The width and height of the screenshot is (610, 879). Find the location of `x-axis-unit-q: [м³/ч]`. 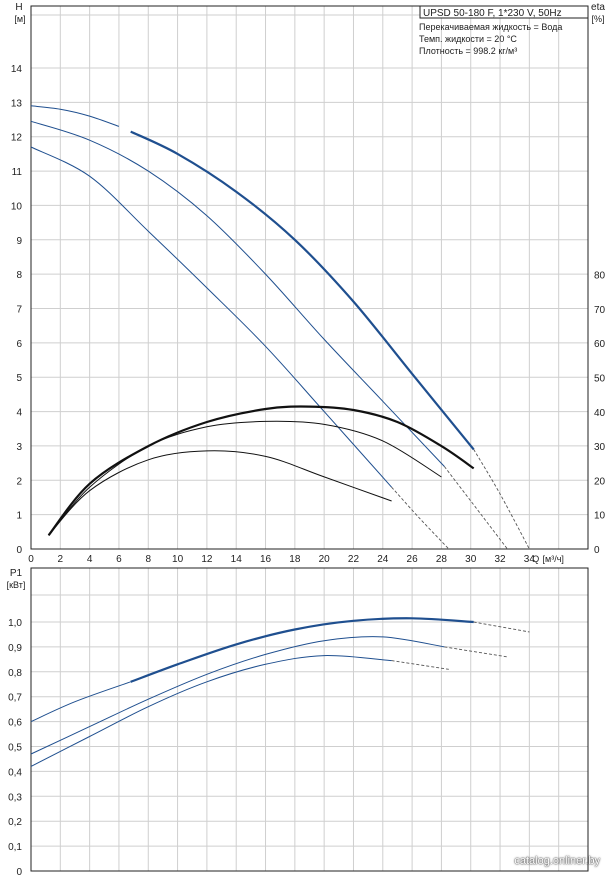

x-axis-unit-q: [м³/ч] is located at coordinates (553, 559).